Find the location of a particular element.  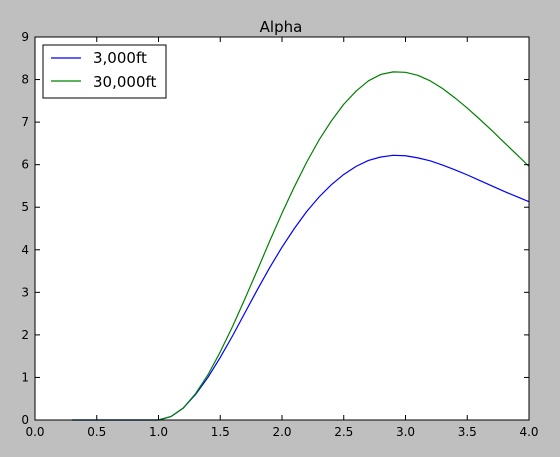

x-axis-tick-labels: 0.0 0.5 1.0 1.5 2.0 2.5 3.0 3.5 4.0 is located at coordinates (281, 432).